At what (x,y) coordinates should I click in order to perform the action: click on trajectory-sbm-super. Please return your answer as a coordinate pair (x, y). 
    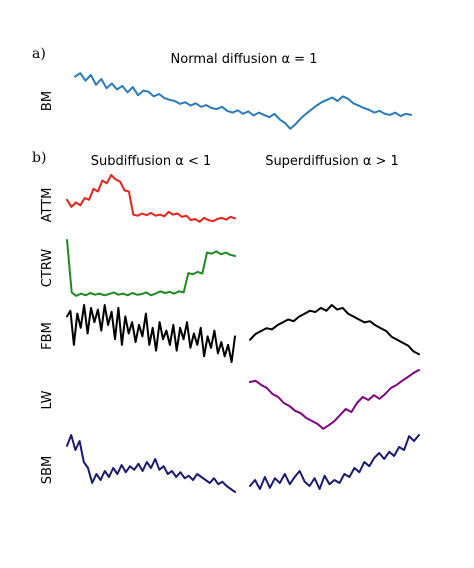
    Looking at the image, I should click on (334, 462).